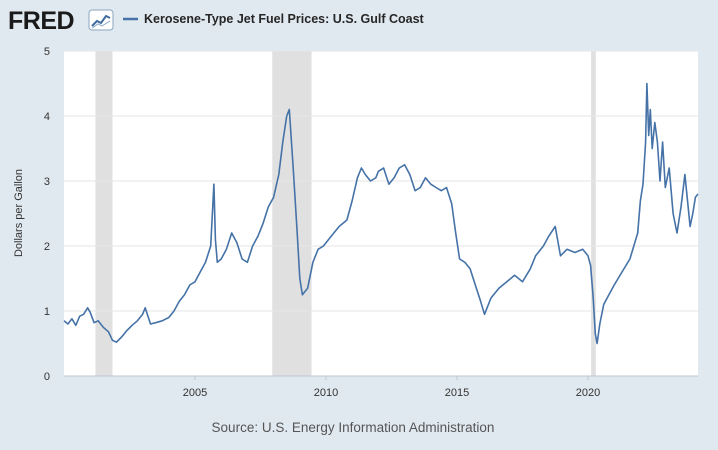  I want to click on x-axis-ticks: 2005 2010 2015 2020, so click(391, 387).